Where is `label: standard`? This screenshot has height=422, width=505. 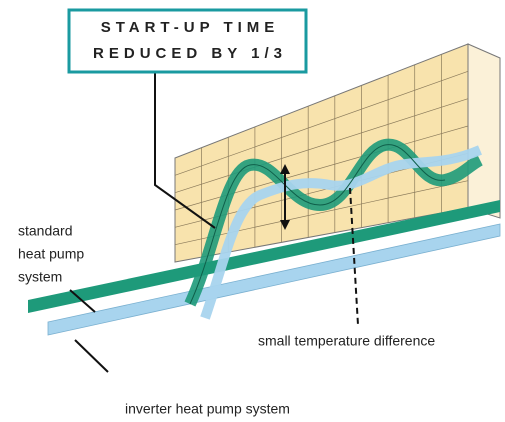
label: standard is located at coordinates (45, 231).